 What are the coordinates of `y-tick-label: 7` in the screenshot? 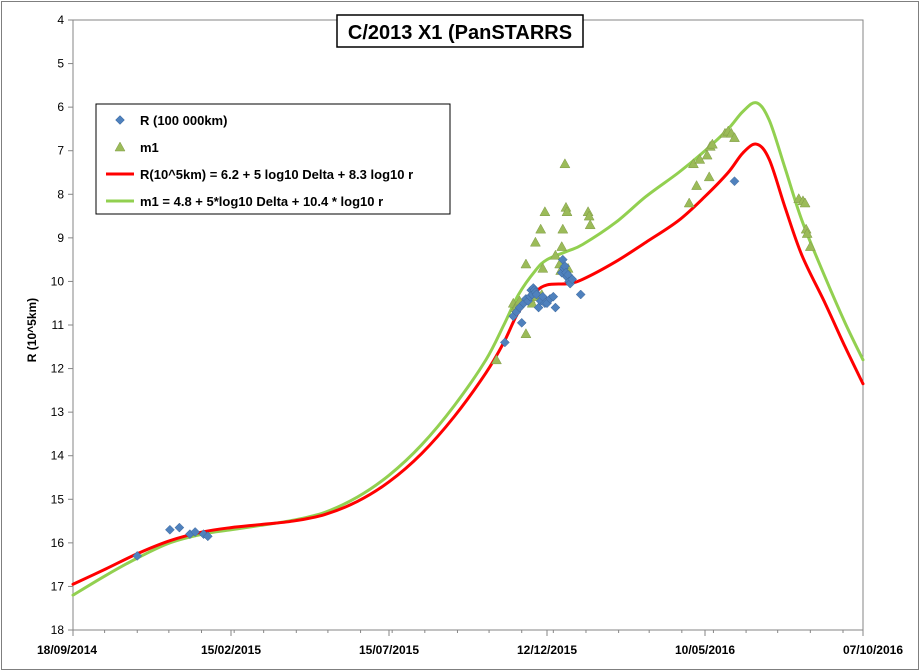 It's located at (60, 151).